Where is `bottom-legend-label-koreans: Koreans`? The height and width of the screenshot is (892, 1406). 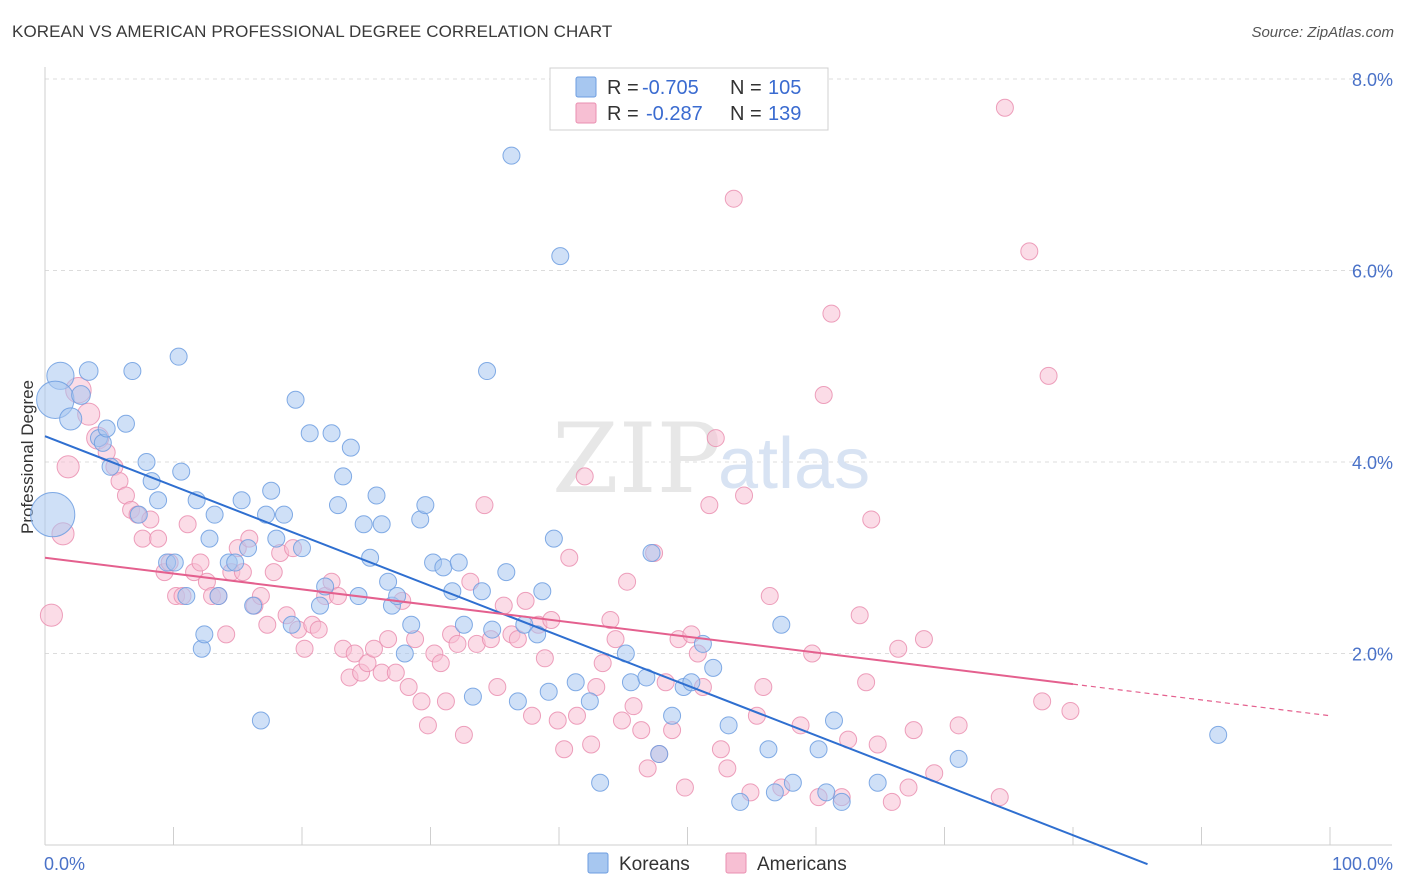
bottom-legend-label-koreans: Koreans is located at coordinates (654, 864).